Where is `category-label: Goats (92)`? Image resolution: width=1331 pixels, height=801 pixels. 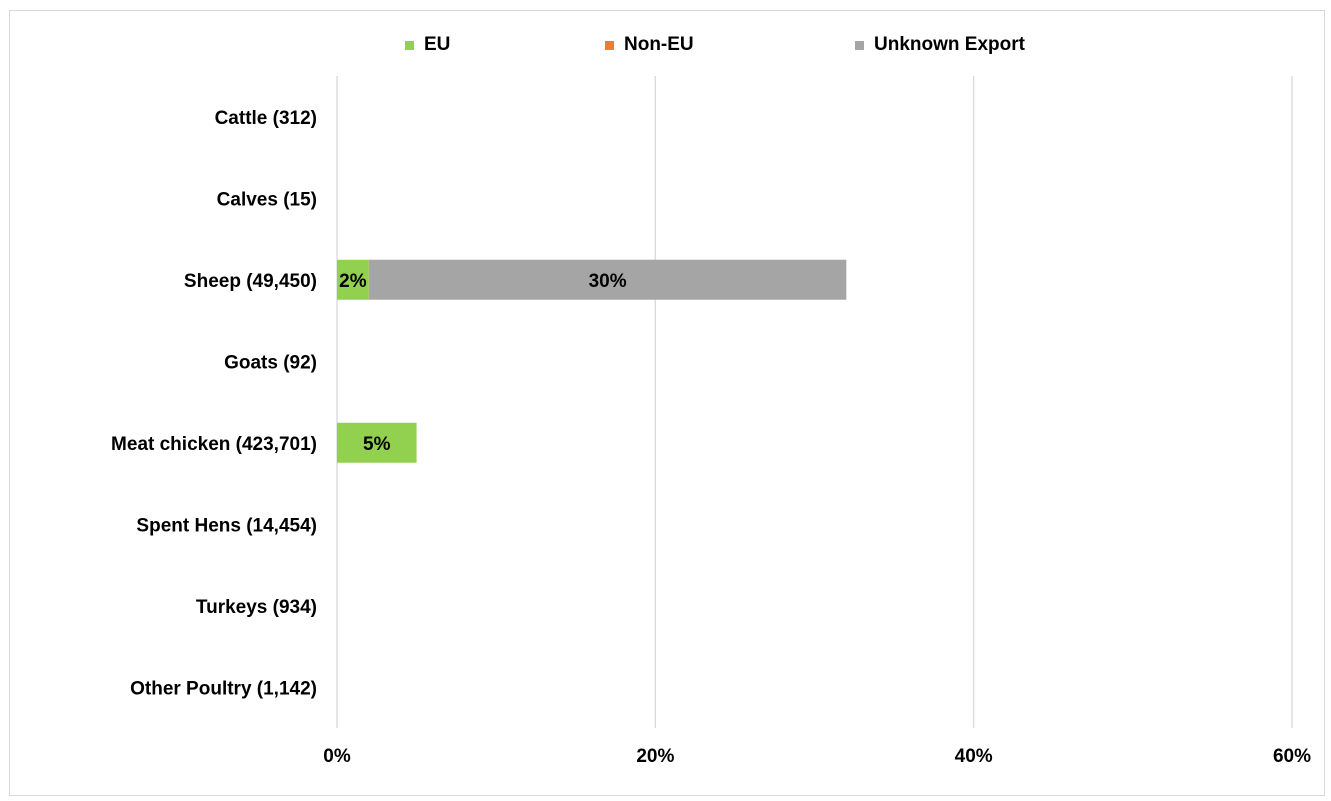
category-label: Goats (92) is located at coordinates (270, 362).